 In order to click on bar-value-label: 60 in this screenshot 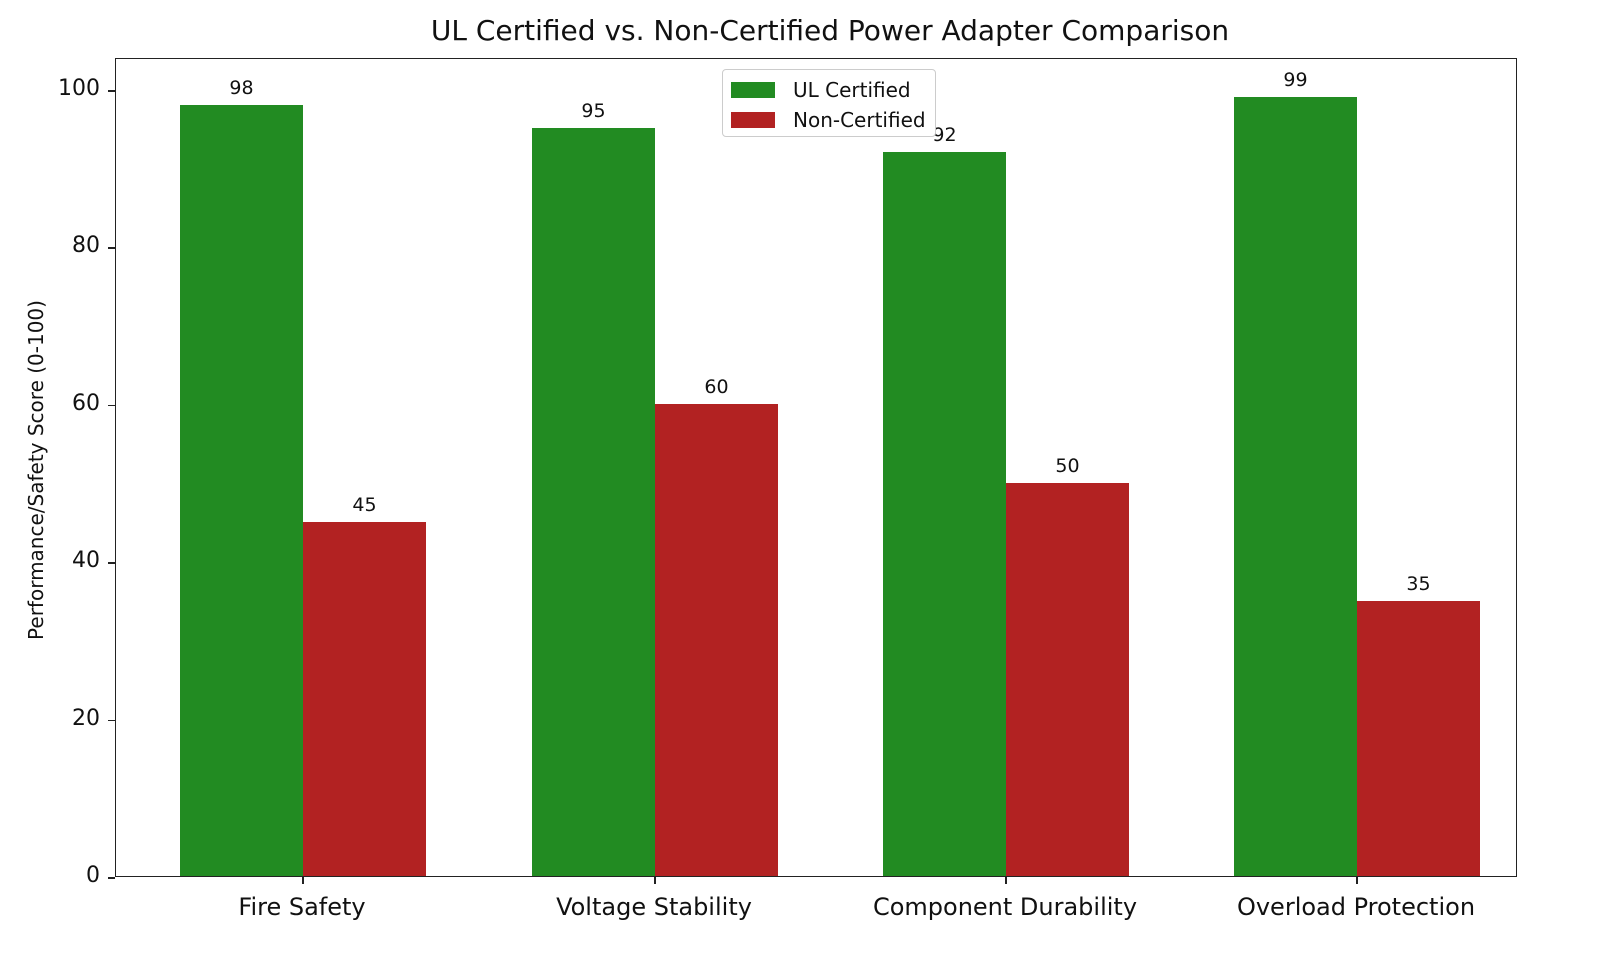, I will do `click(716, 386)`.